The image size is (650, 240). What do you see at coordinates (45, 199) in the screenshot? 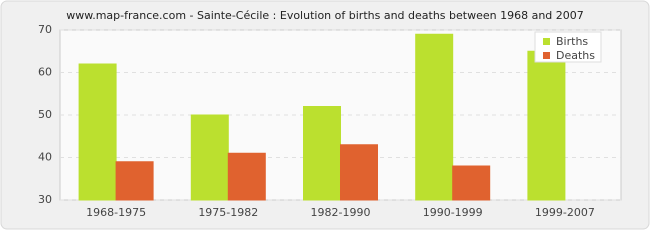
I see `y-tick-label: 30` at bounding box center [45, 199].